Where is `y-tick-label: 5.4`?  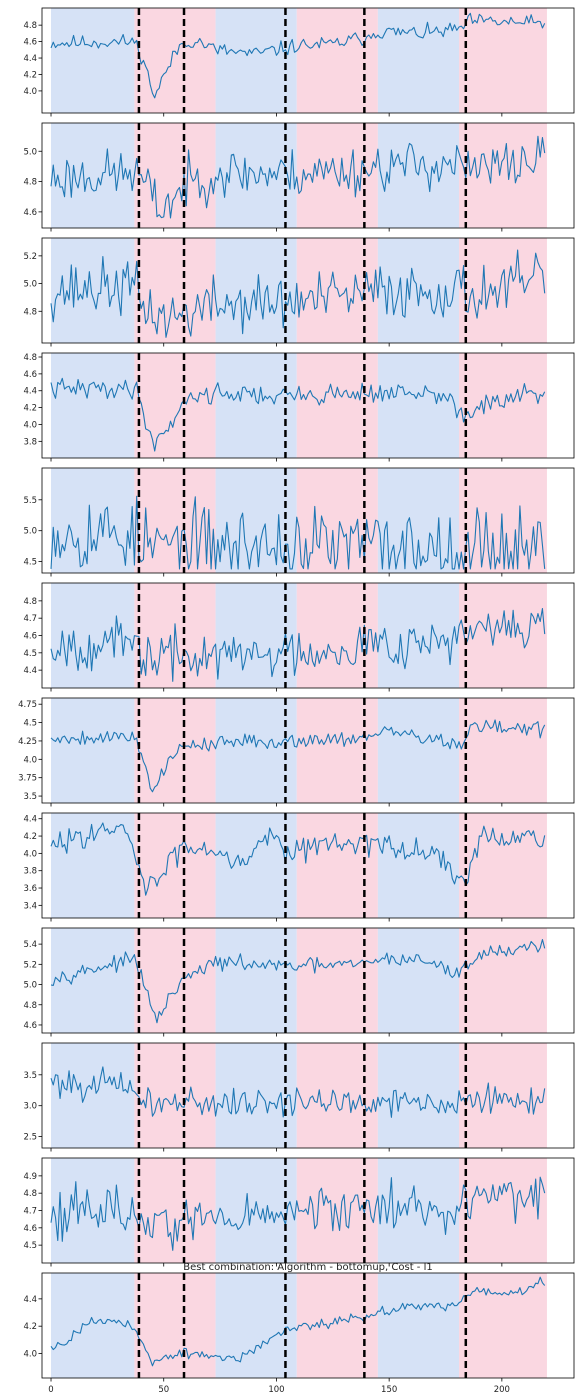 y-tick-label: 5.4 is located at coordinates (30, 945).